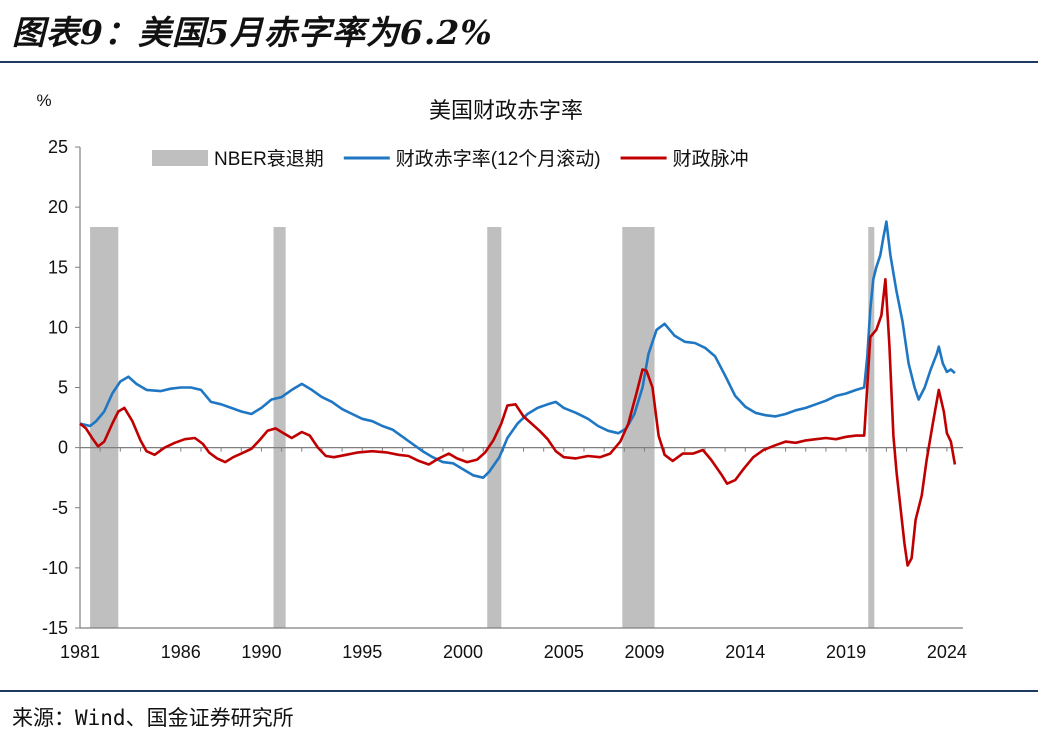 The width and height of the screenshot is (1038, 746). What do you see at coordinates (58, 267) in the screenshot?
I see `y-tick-label: 15` at bounding box center [58, 267].